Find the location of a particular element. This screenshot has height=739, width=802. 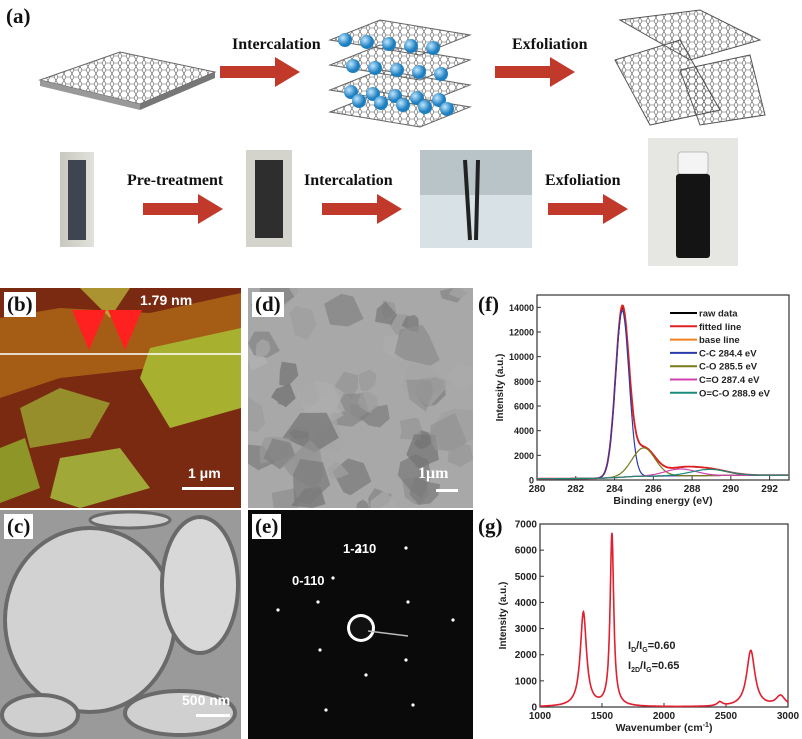

step-label-intercalation: Intercalation is located at coordinates (276, 44).